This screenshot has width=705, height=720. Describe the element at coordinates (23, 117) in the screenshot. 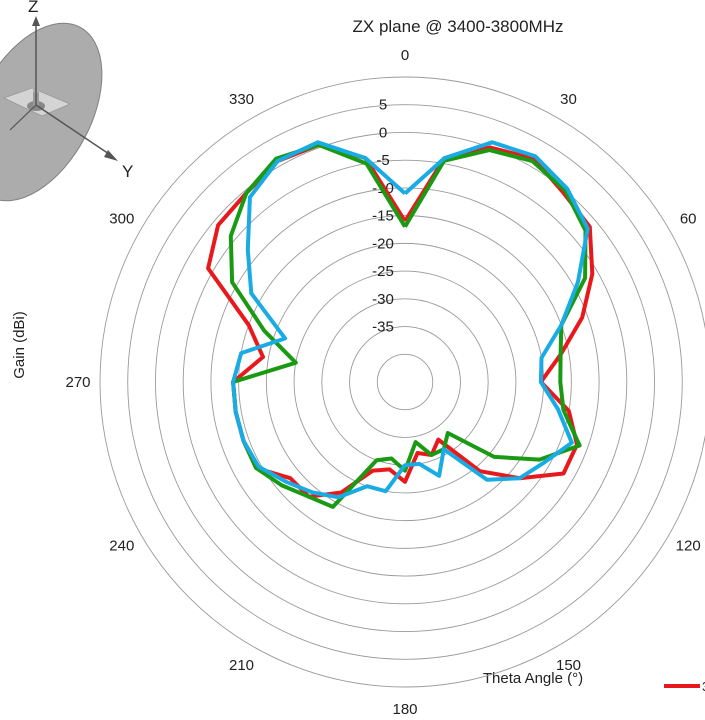

I see `x-axis-line` at that location.